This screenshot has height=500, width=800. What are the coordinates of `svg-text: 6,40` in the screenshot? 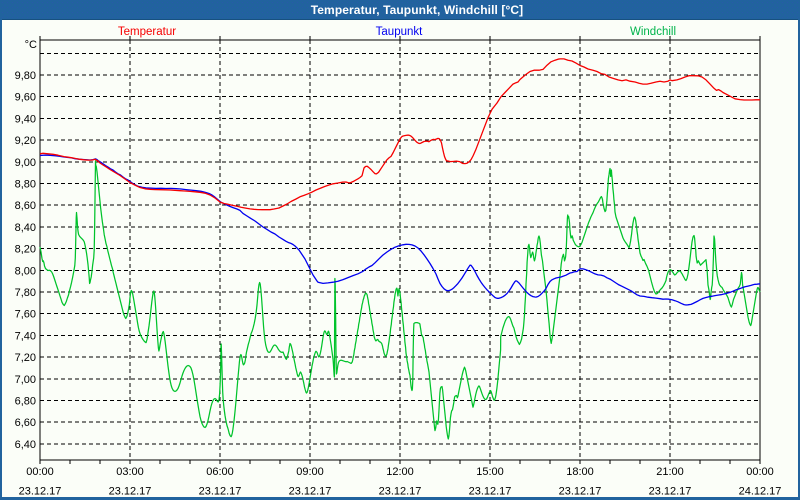 It's located at (25, 445).